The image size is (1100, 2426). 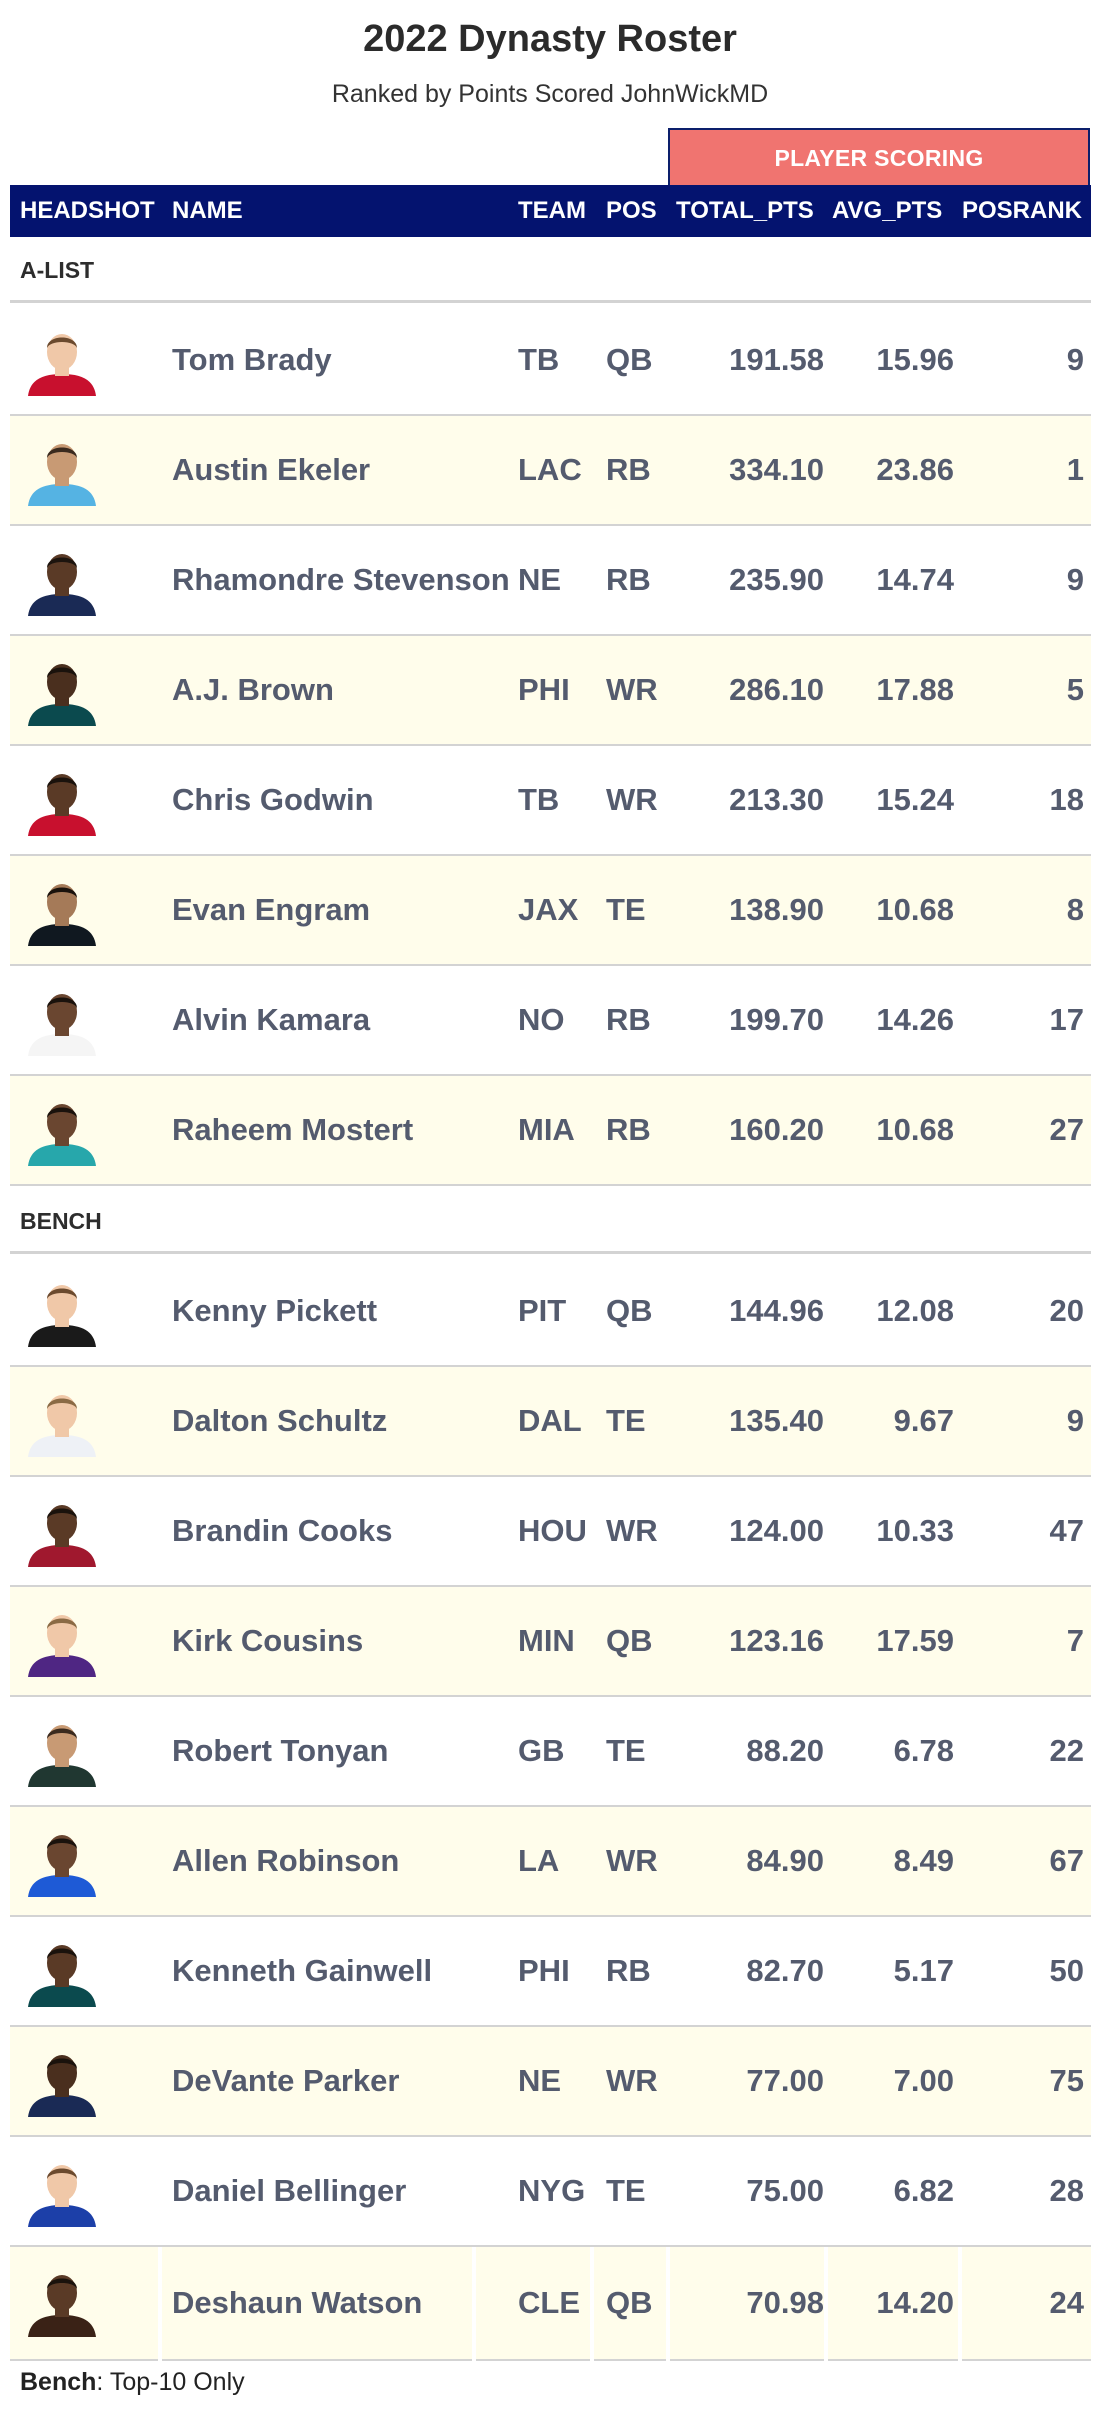 I want to click on player-total-pts: 286.10, so click(x=776, y=689).